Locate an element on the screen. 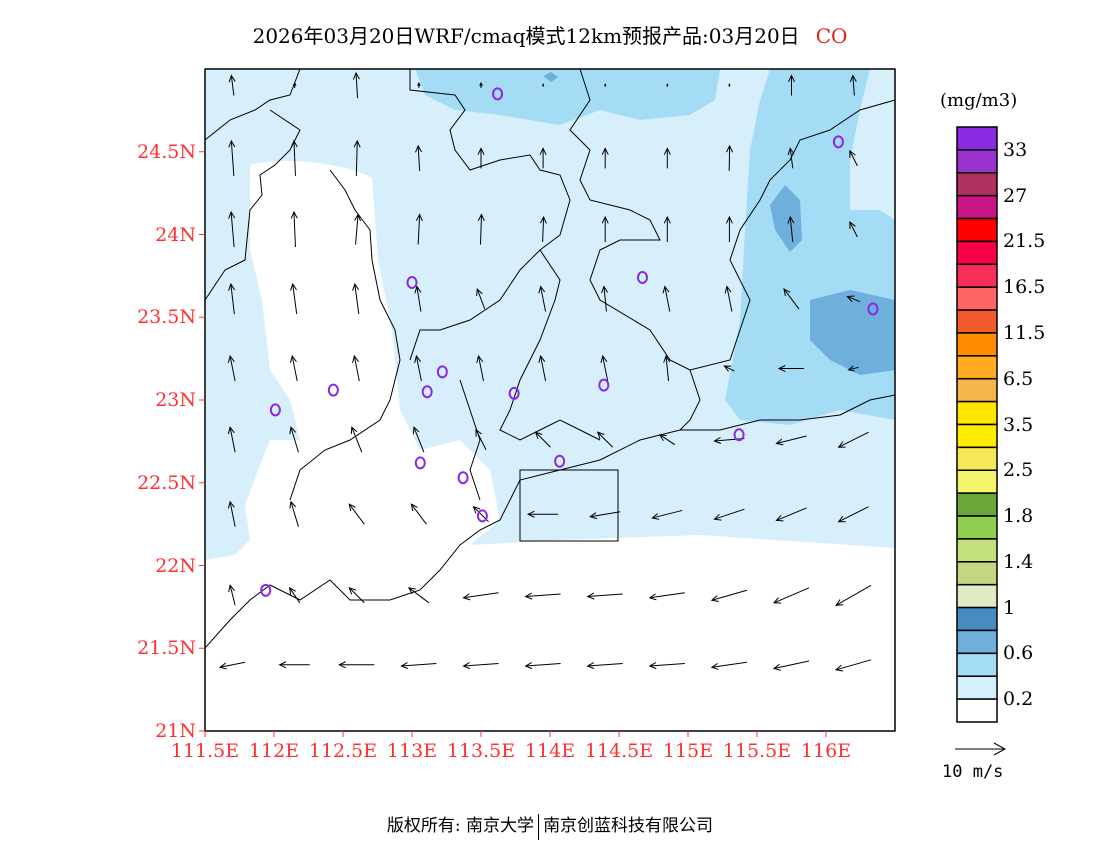 The width and height of the screenshot is (1100, 850). x-tick-label: 114.5E is located at coordinates (619, 751).